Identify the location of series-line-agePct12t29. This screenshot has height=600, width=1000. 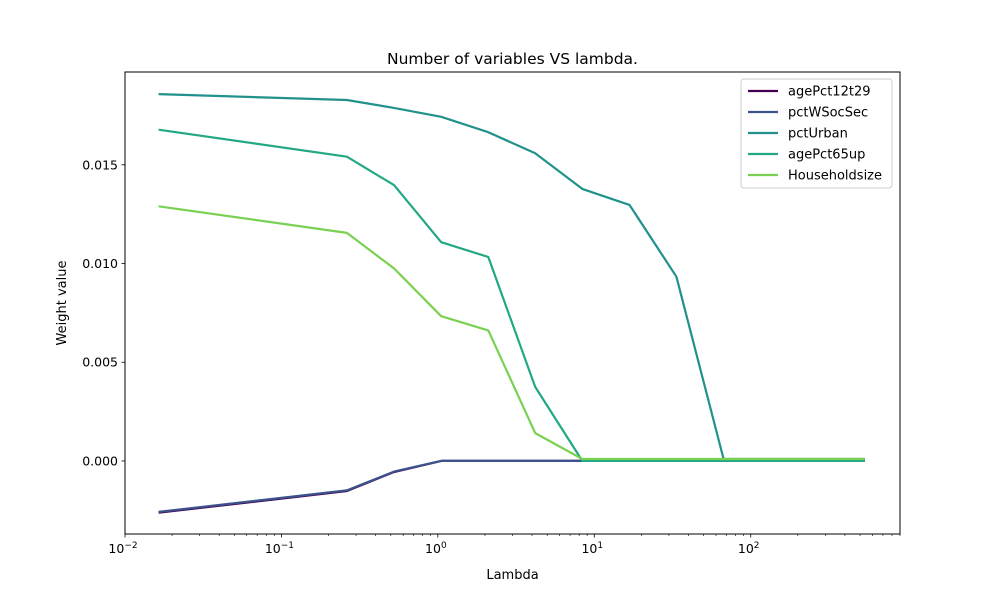
(511, 486).